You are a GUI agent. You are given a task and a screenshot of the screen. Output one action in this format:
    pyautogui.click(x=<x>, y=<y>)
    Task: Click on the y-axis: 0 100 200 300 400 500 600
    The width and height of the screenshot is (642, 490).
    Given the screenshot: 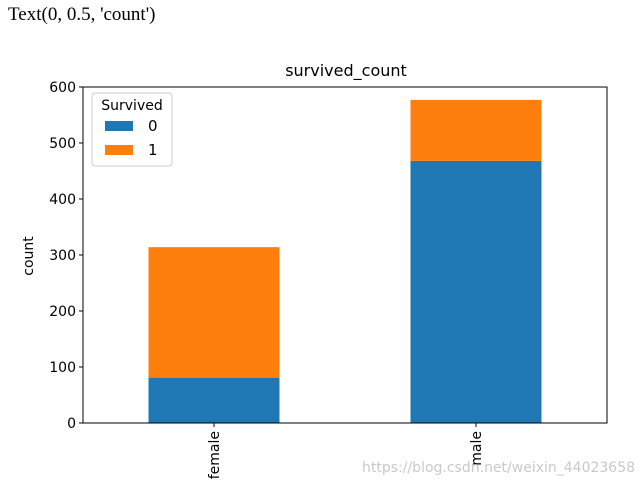 What is the action you would take?
    pyautogui.click(x=66, y=256)
    